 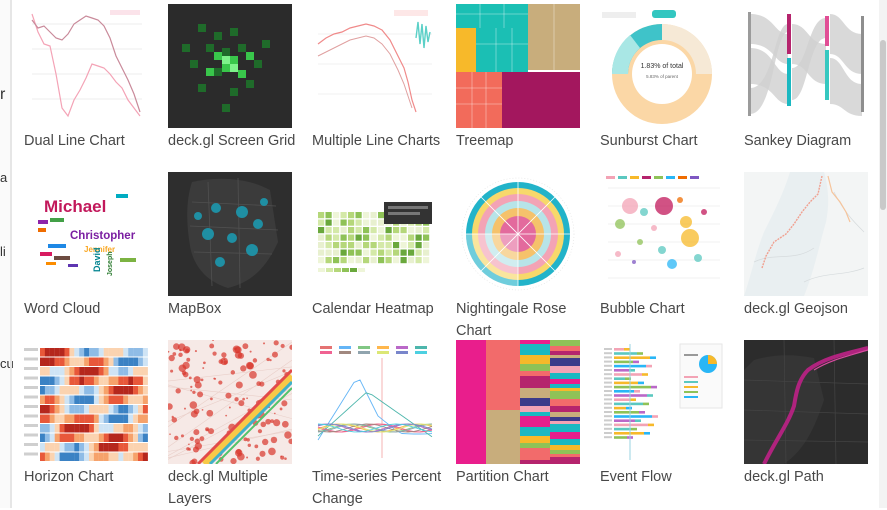 I want to click on deckgl-multiple-layers-thumbnail, so click(x=230, y=402).